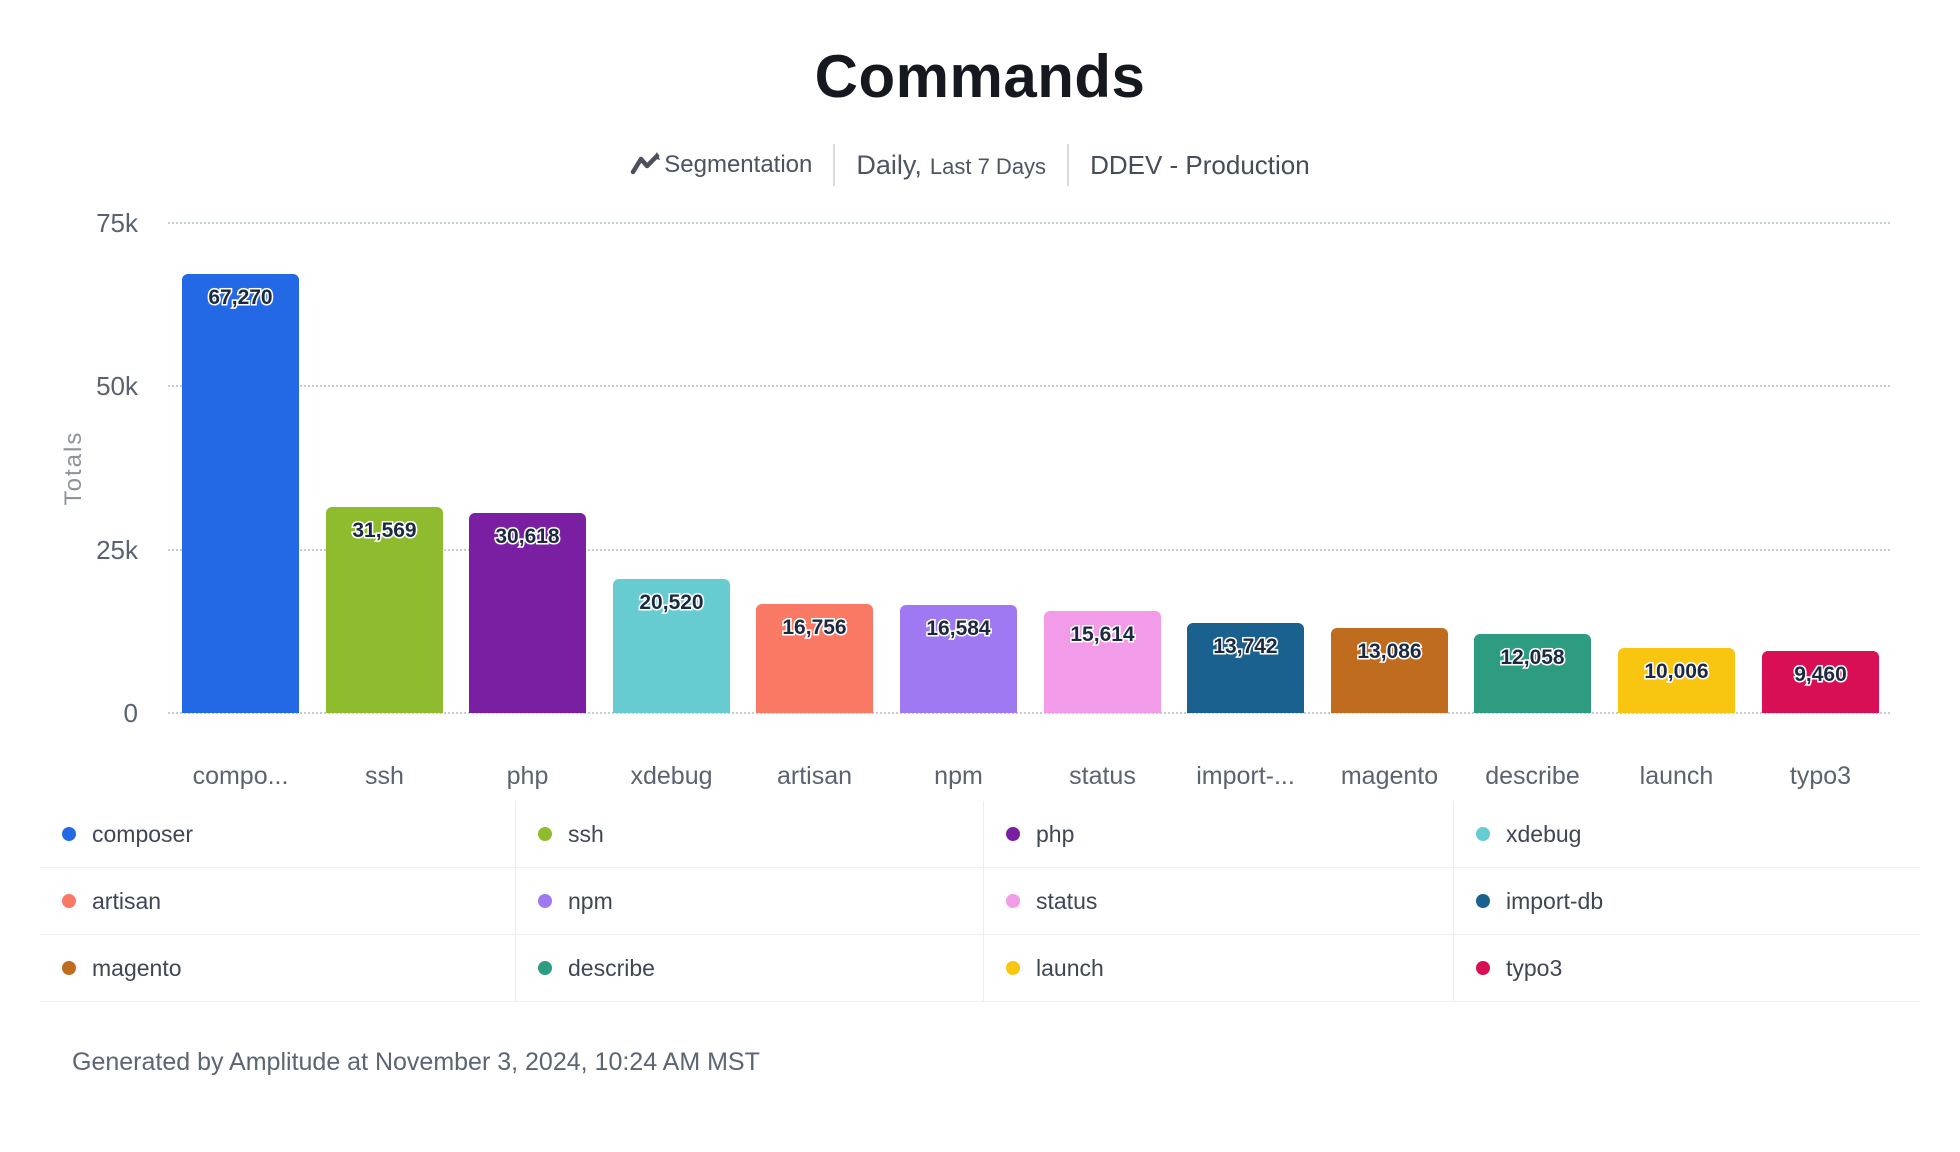  What do you see at coordinates (814, 627) in the screenshot?
I see `bar-value-artisan: 16,756` at bounding box center [814, 627].